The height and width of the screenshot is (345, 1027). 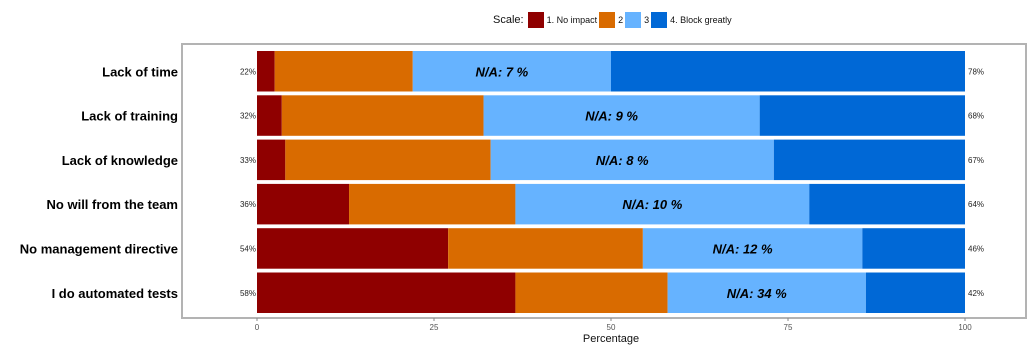 What do you see at coordinates (659, 20) in the screenshot?
I see `legend-swatch-block-greatly` at bounding box center [659, 20].